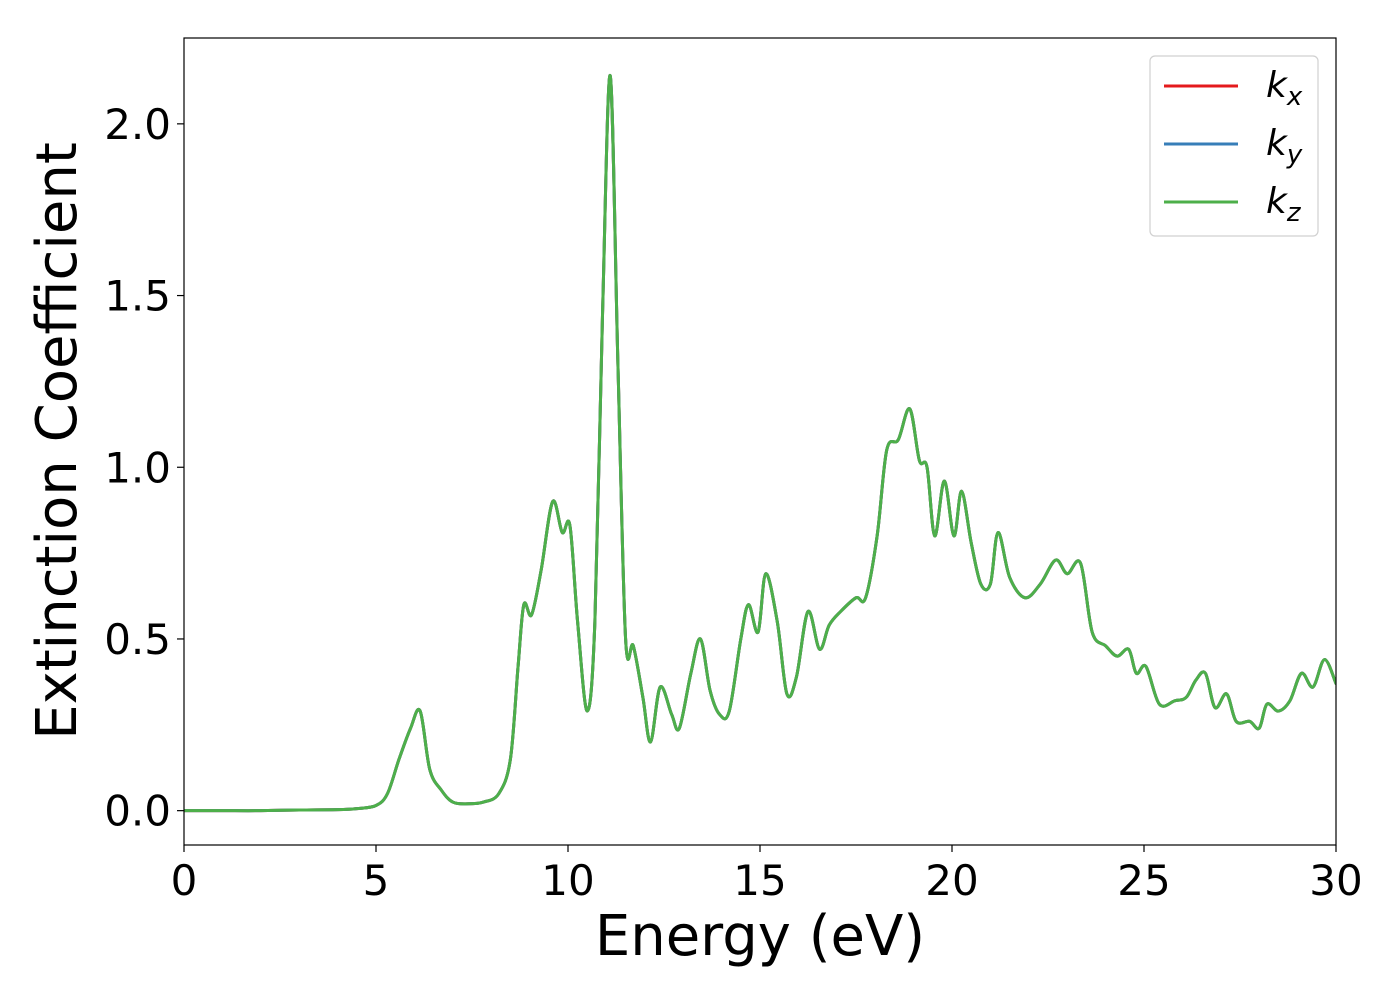 This screenshot has width=1400, height=1000. I want to click on x-tick-label: 30, so click(1335, 880).